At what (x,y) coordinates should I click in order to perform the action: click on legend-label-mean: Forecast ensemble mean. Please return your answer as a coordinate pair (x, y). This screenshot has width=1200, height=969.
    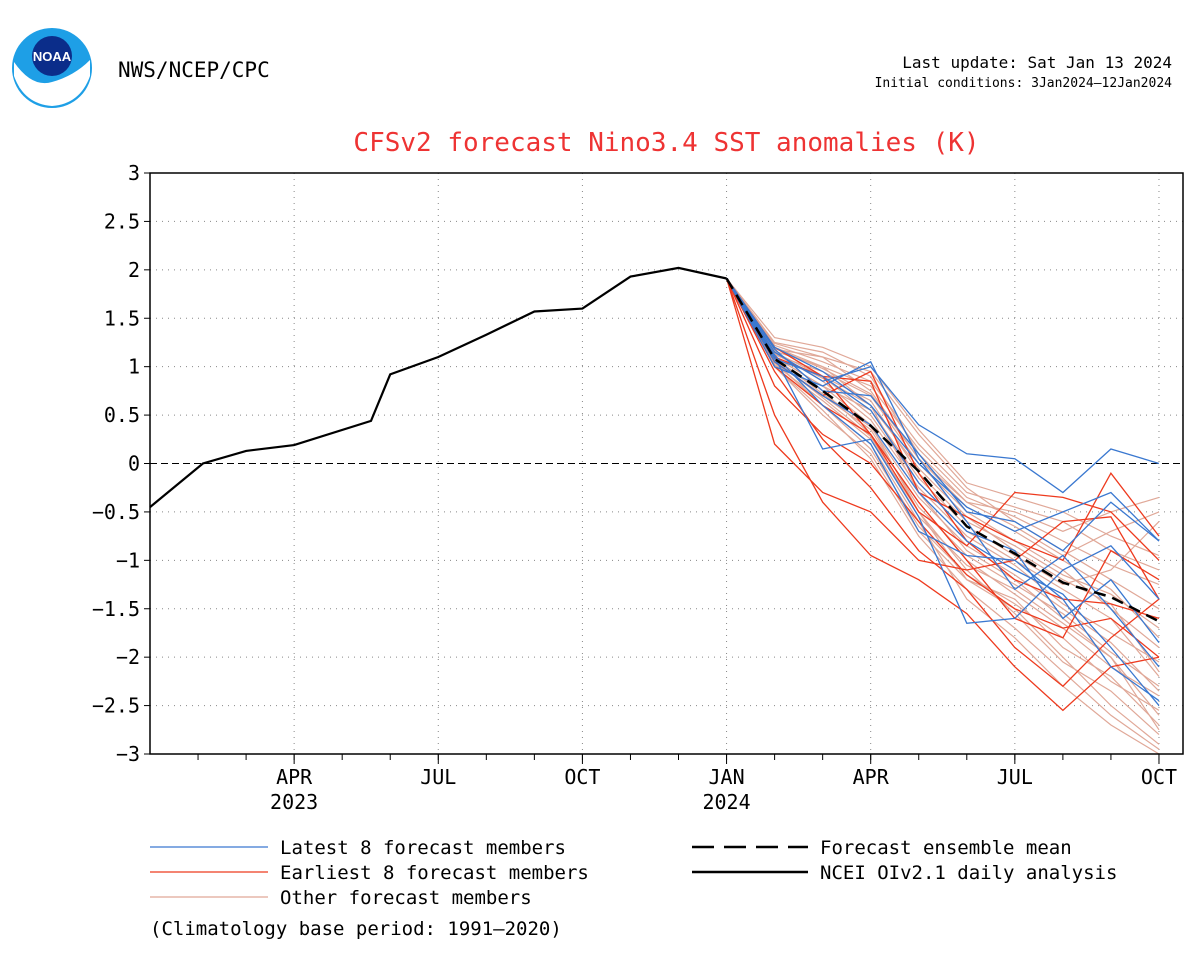
    Looking at the image, I should click on (946, 848).